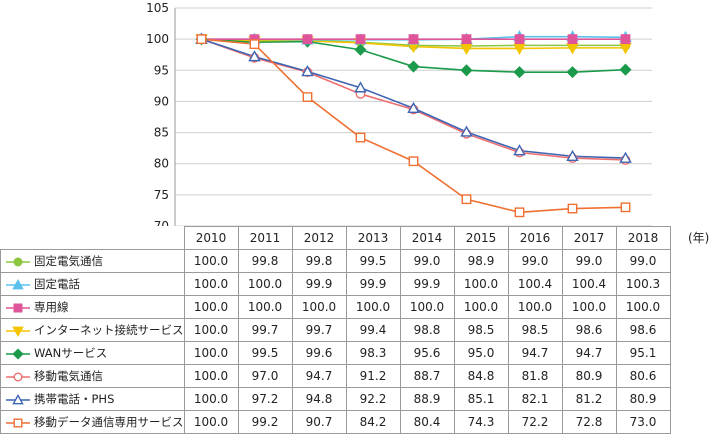  I want to click on data-label: 98.5, so click(535, 330).